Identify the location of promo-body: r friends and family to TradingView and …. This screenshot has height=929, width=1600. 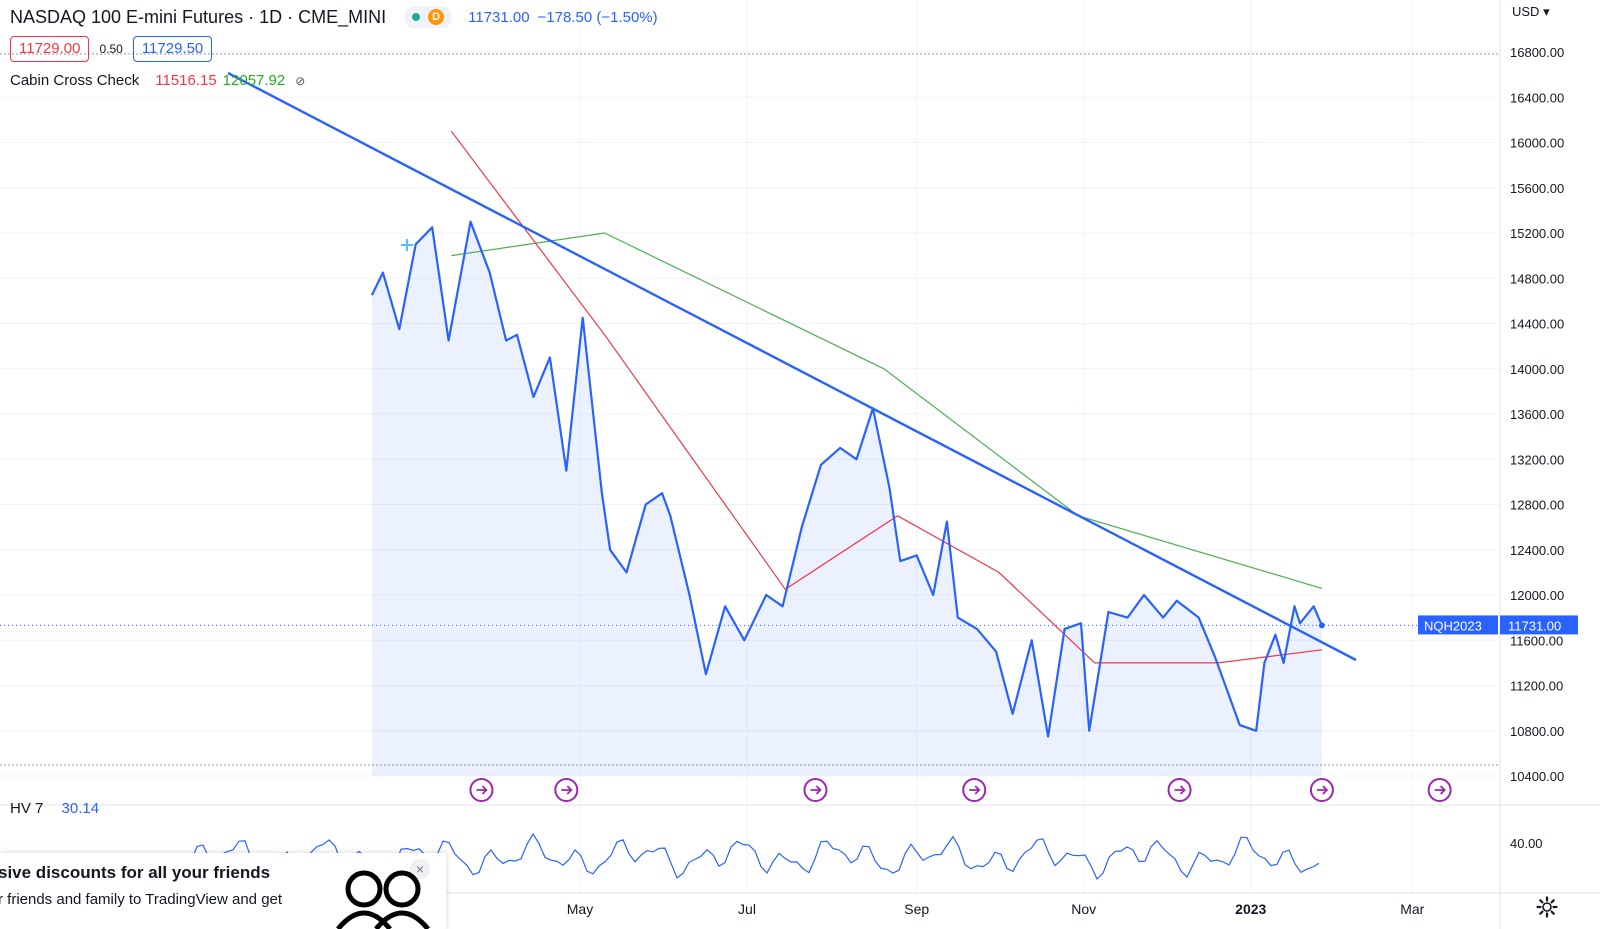
(141, 899).